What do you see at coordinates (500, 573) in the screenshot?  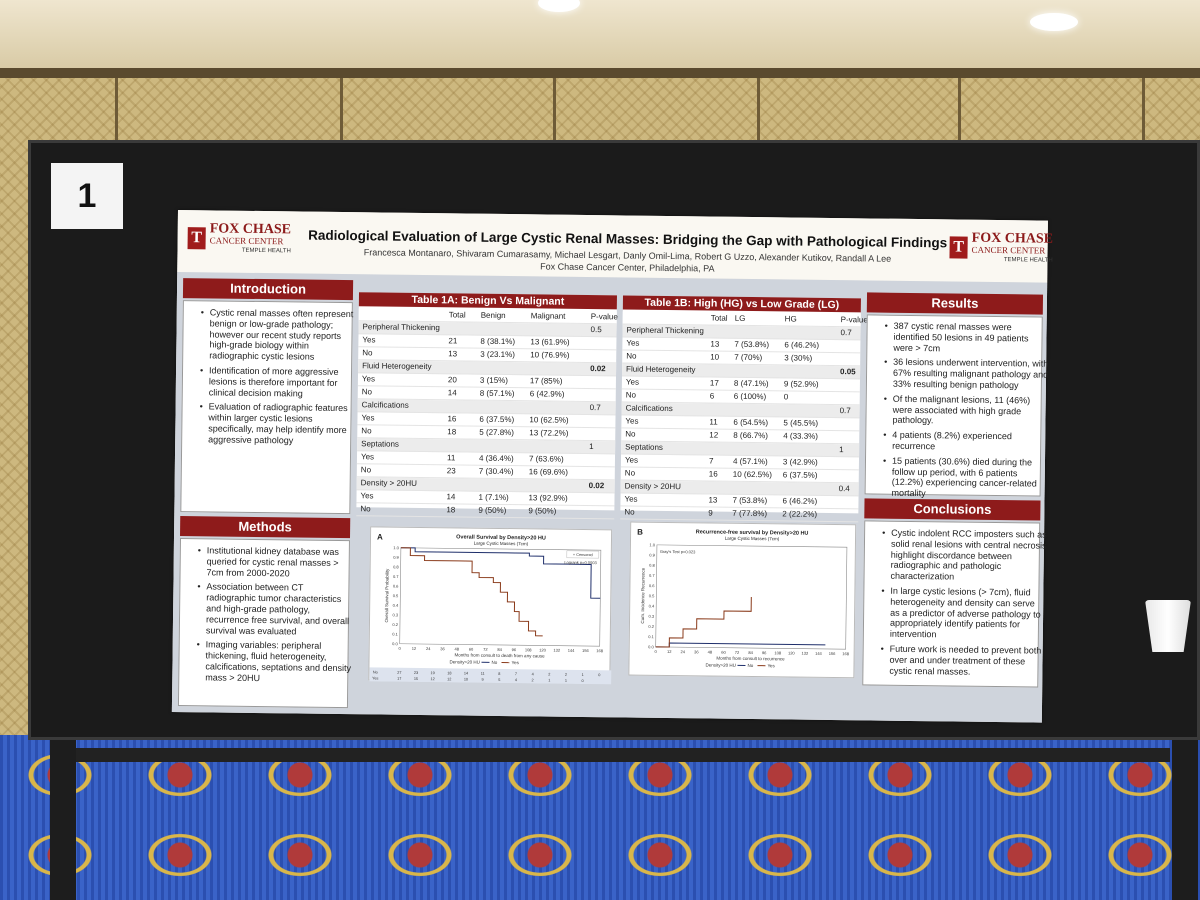 I see `series-line-no` at bounding box center [500, 573].